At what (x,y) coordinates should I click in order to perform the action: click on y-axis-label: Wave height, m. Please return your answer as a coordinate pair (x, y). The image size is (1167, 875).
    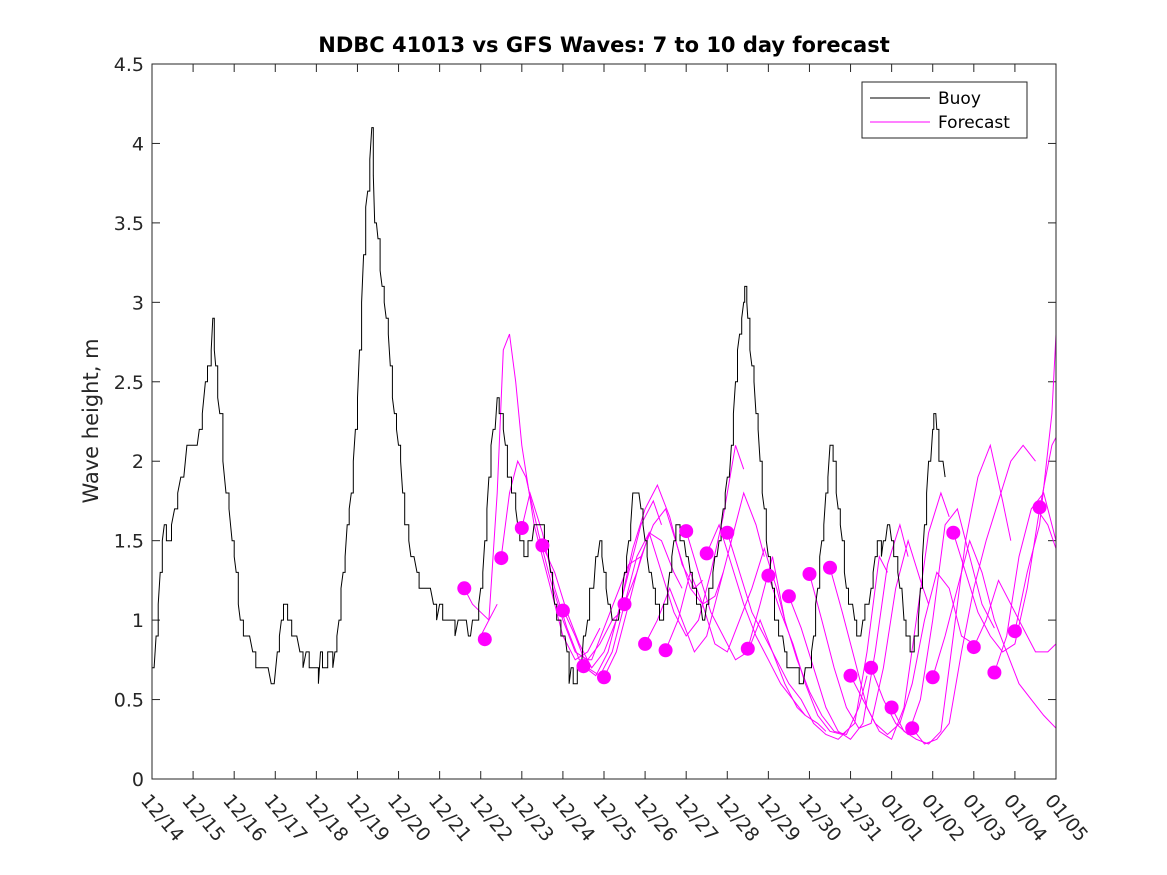
    Looking at the image, I should click on (91, 420).